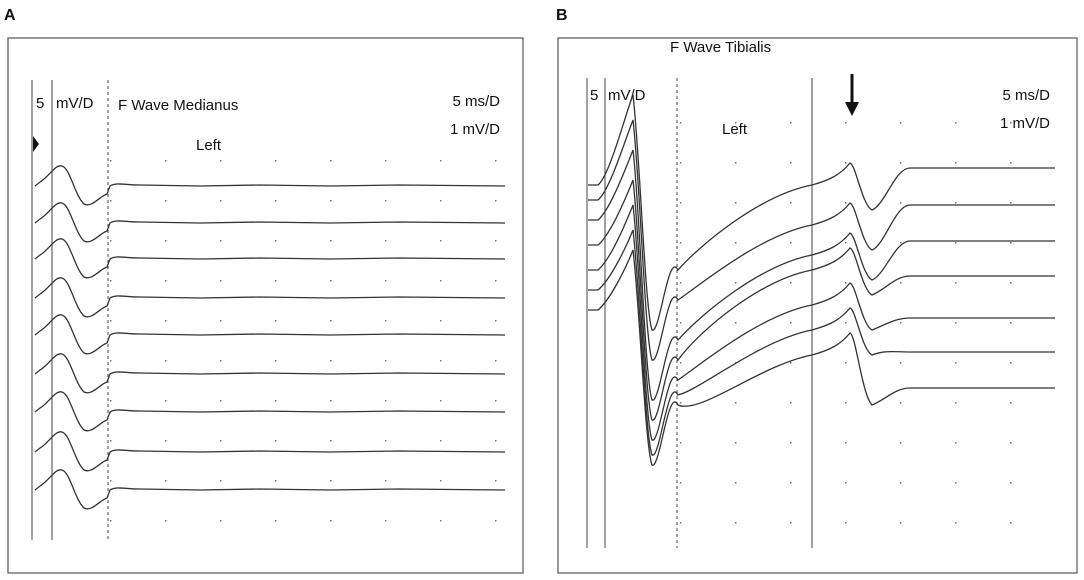 The height and width of the screenshot is (580, 1084). I want to click on panel-label: A, so click(10, 15).